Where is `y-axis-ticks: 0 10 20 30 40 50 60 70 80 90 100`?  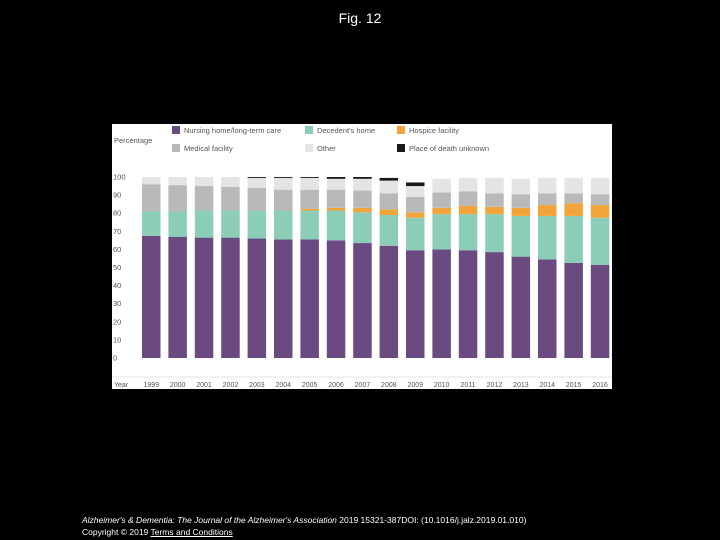
y-axis-ticks: 0 10 20 30 40 50 60 70 80 90 100 is located at coordinates (119, 268).